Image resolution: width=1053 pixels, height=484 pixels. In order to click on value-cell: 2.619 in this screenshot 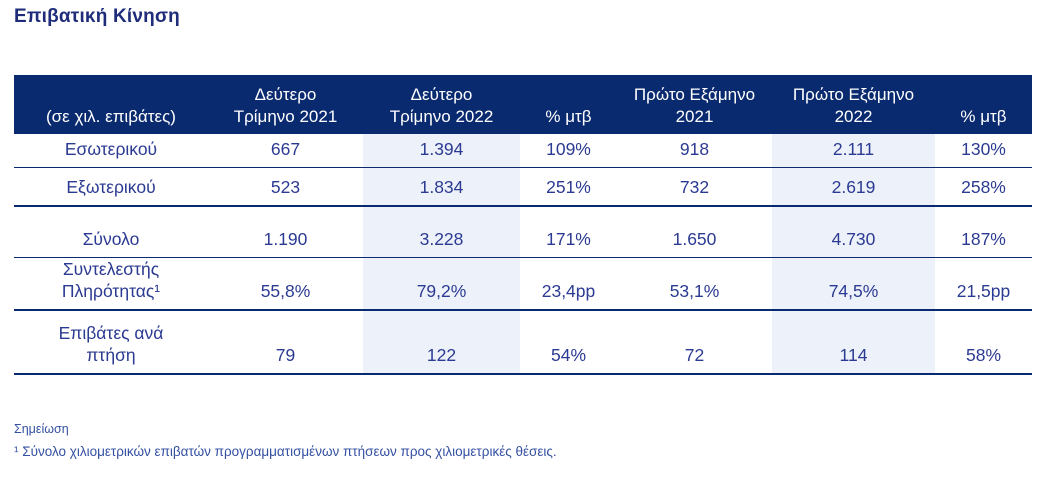, I will do `click(853, 186)`.